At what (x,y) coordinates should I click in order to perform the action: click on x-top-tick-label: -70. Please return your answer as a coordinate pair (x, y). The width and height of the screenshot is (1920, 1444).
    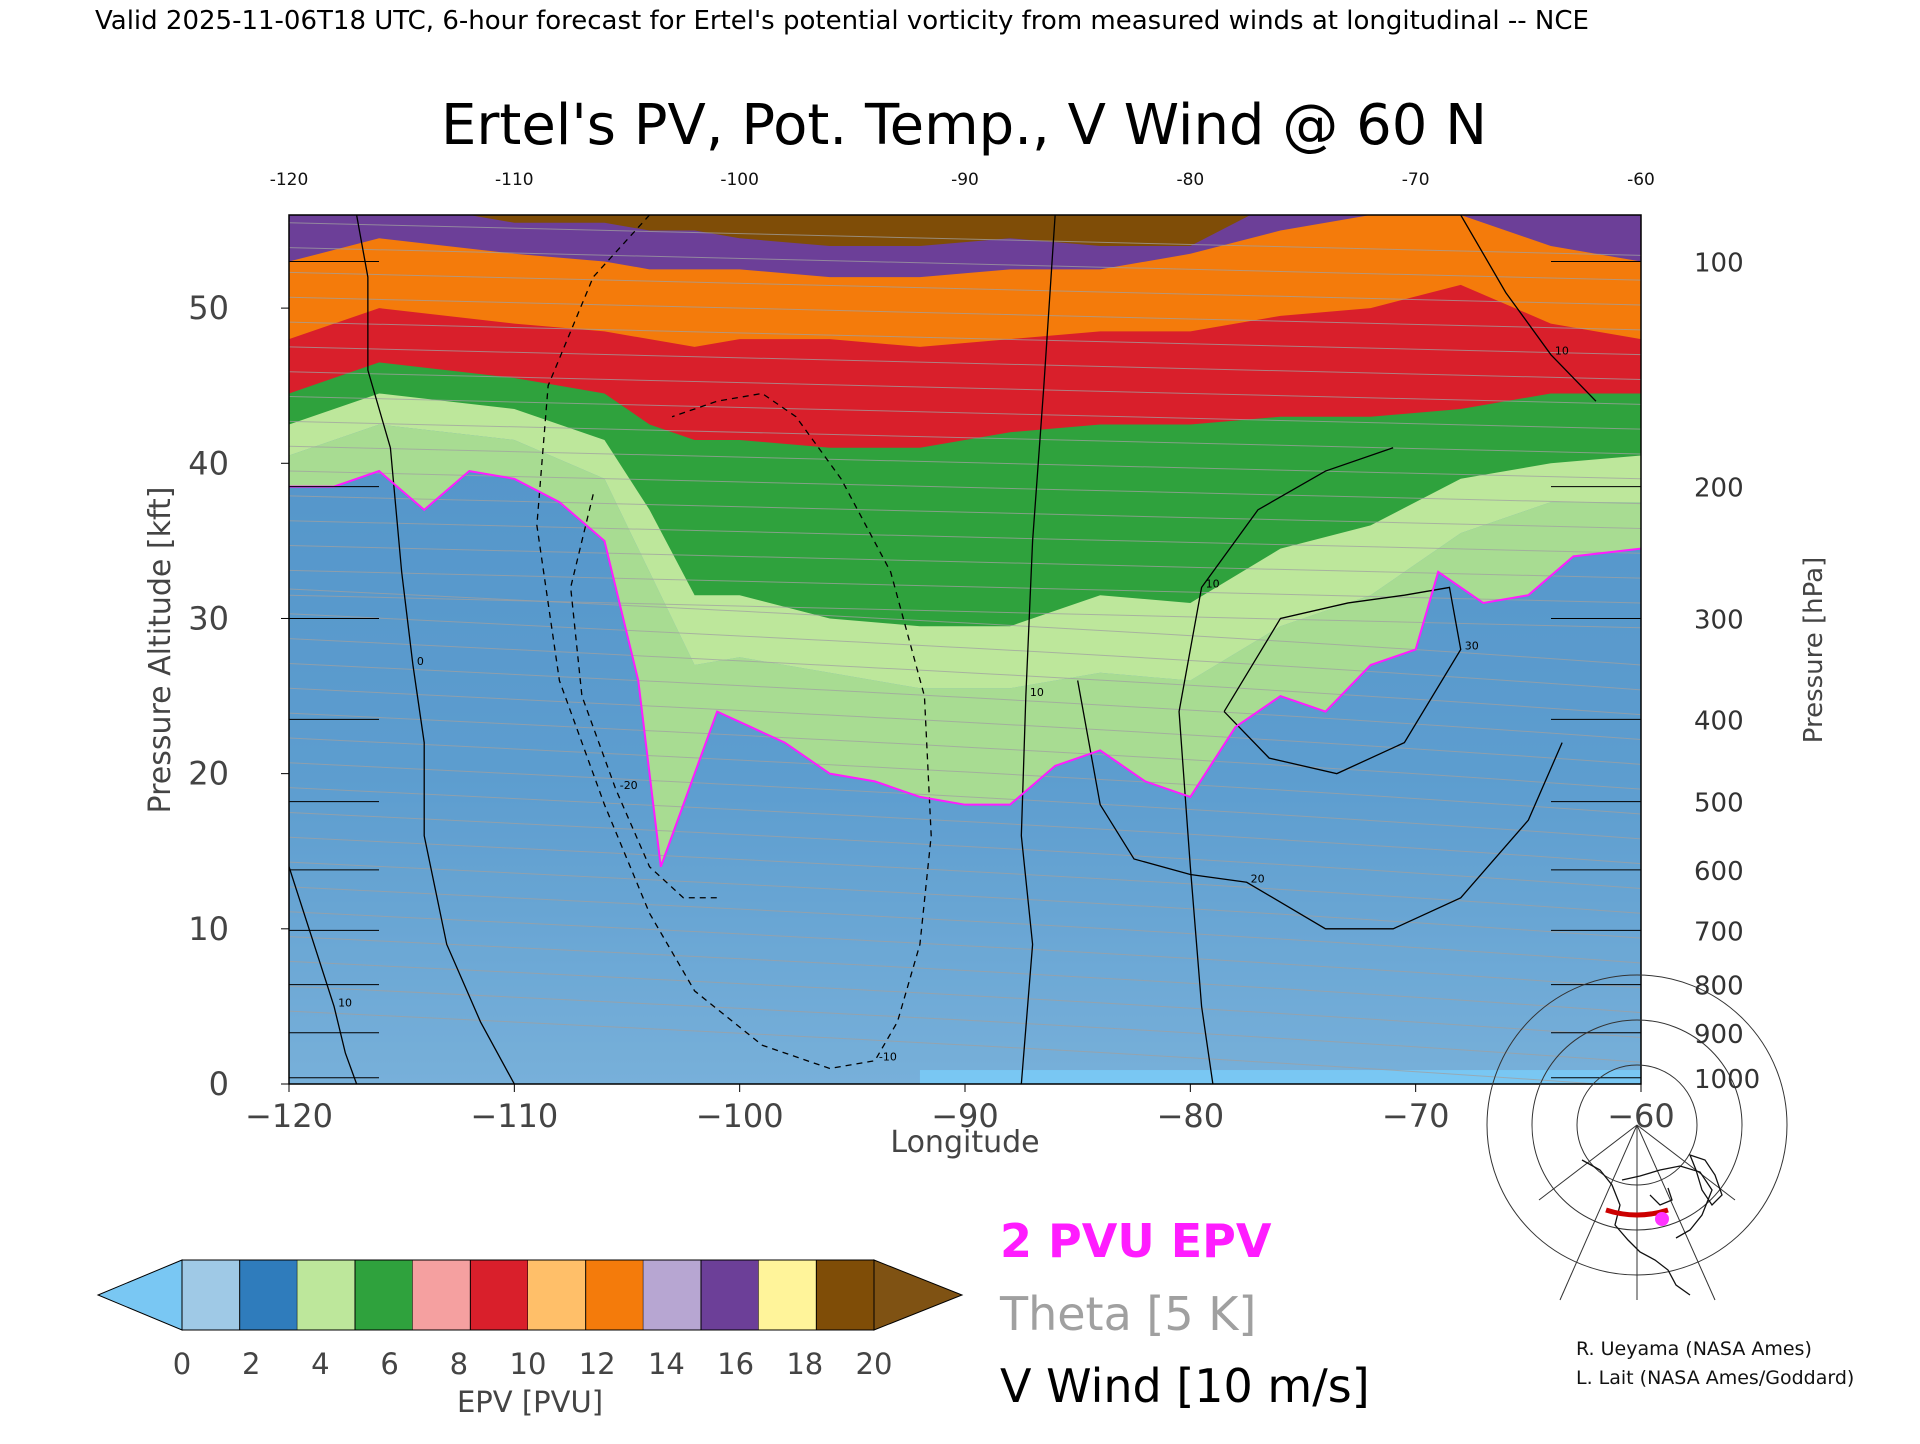
    Looking at the image, I should click on (1416, 180).